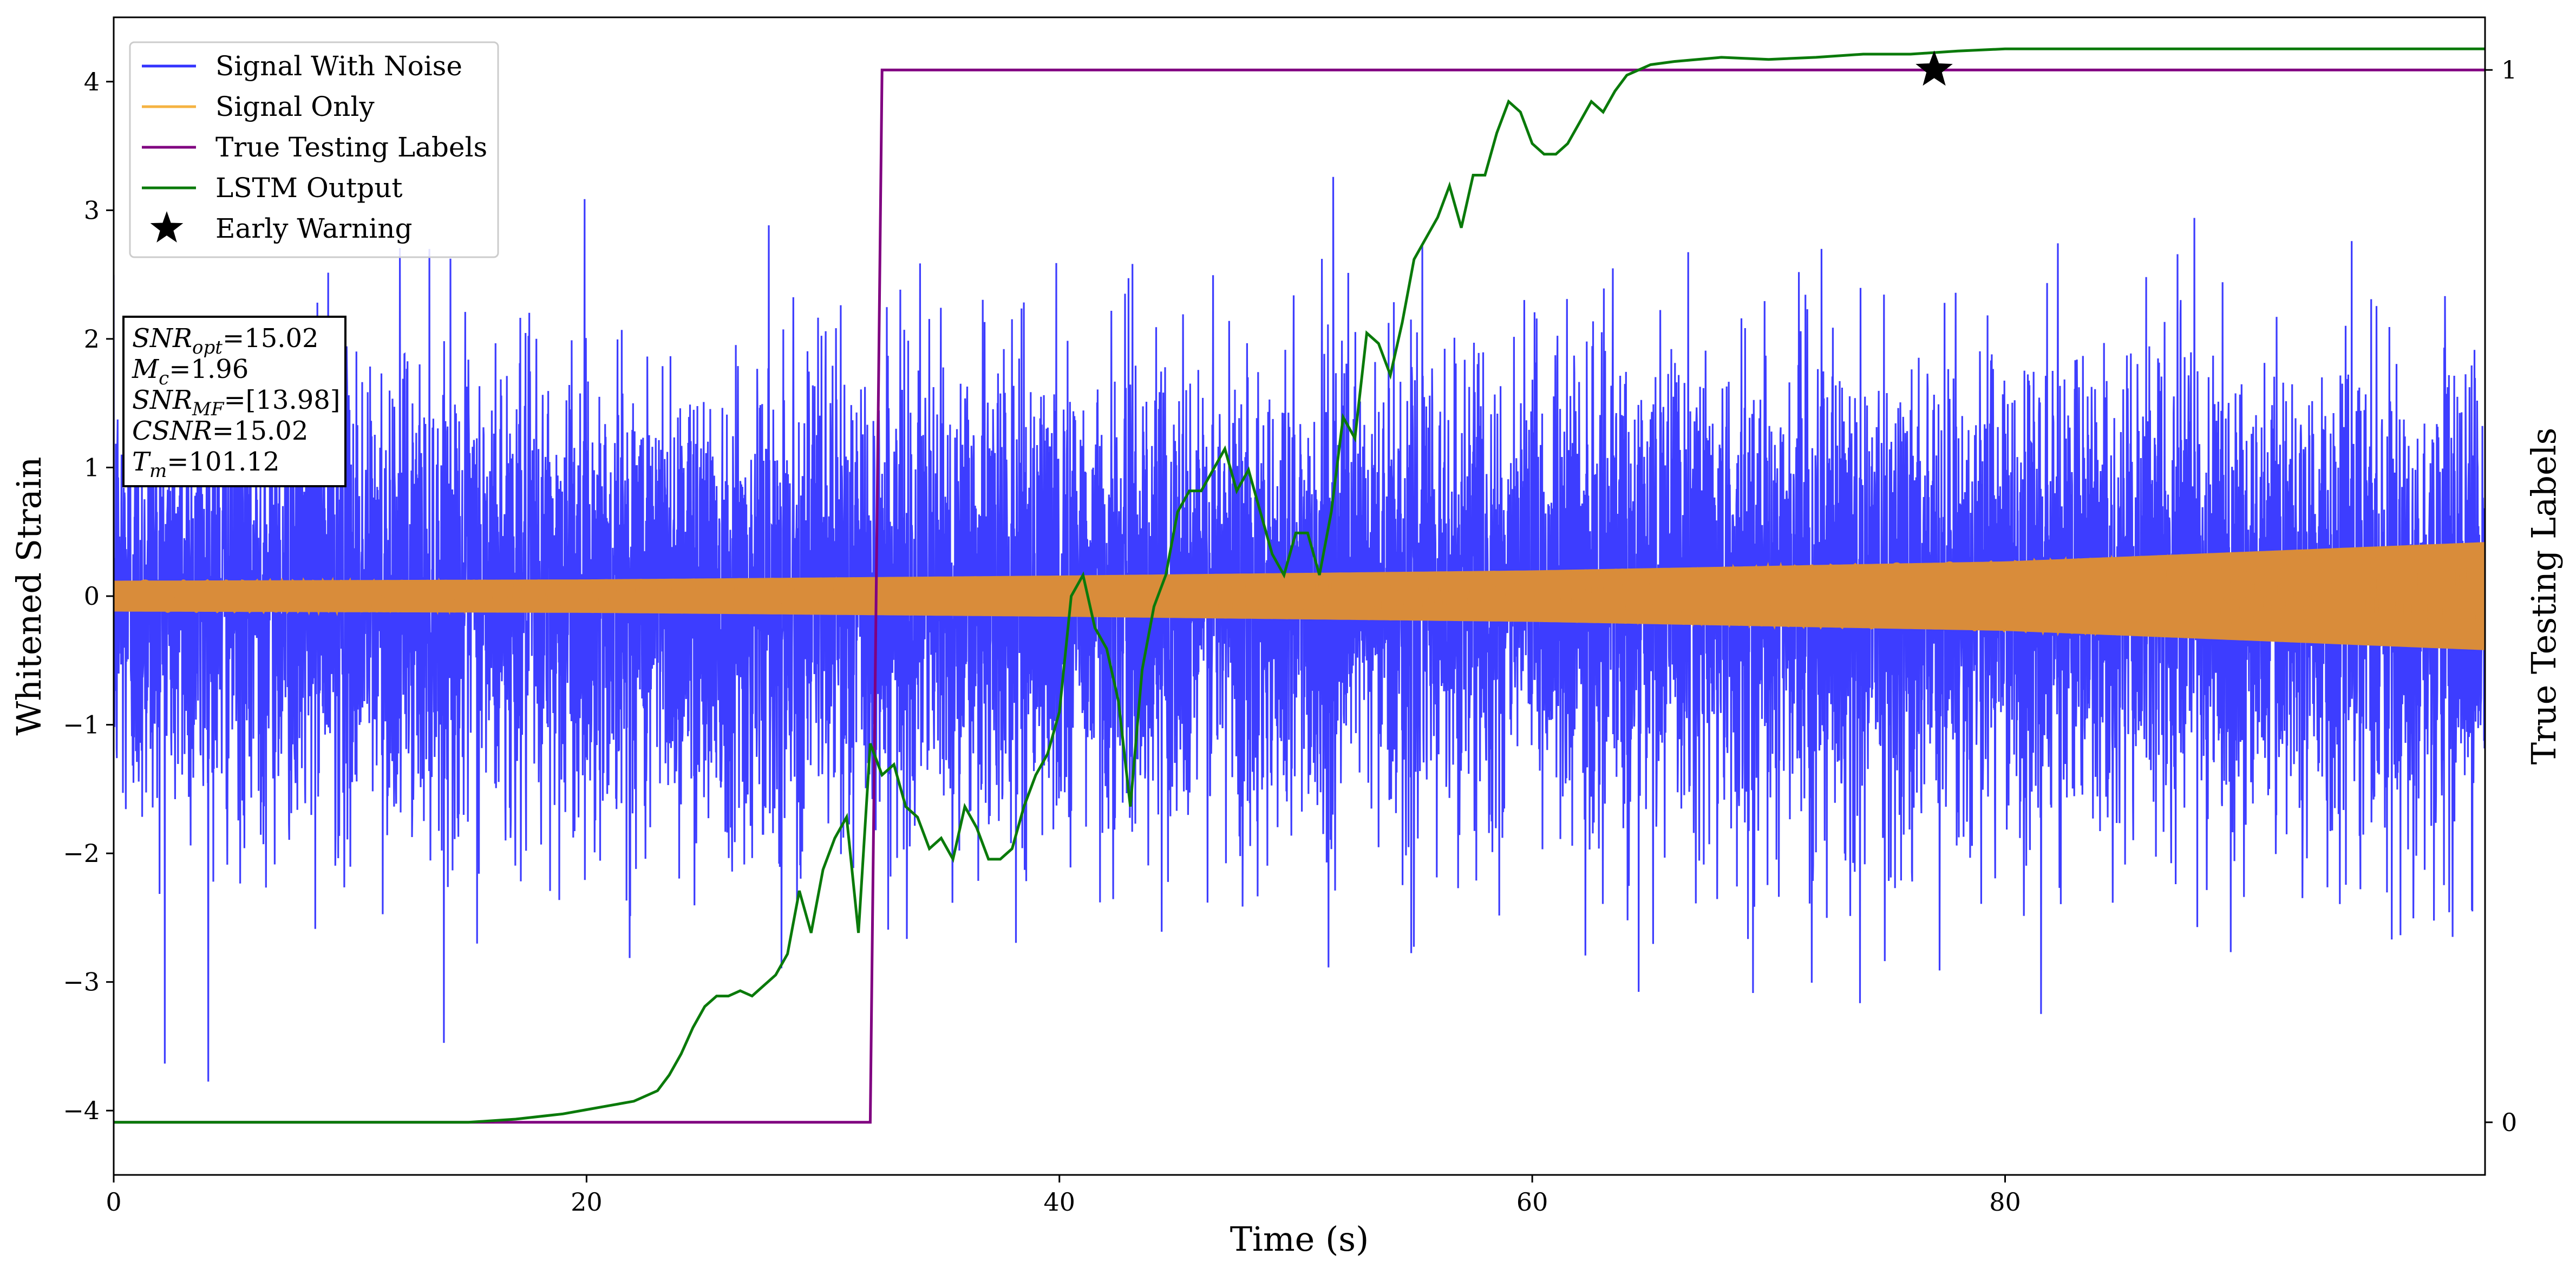 Image resolution: width=2576 pixels, height=1274 pixels. What do you see at coordinates (92, 596) in the screenshot?
I see `y-tick-label: 0` at bounding box center [92, 596].